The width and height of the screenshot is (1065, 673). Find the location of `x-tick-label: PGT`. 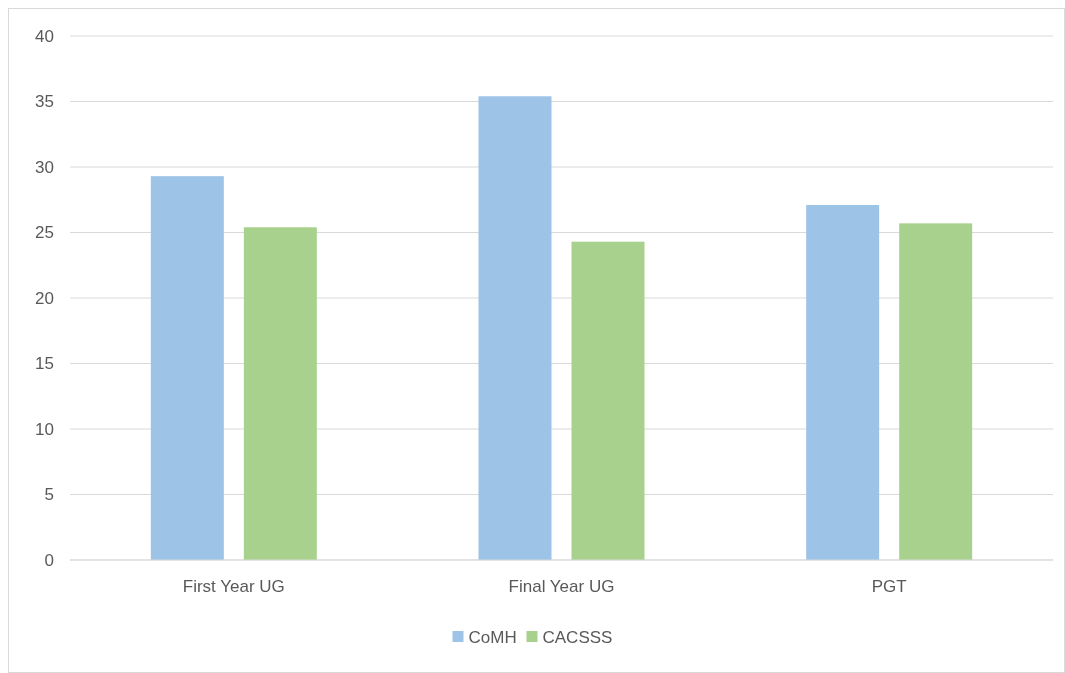

x-tick-label: PGT is located at coordinates (889, 586).